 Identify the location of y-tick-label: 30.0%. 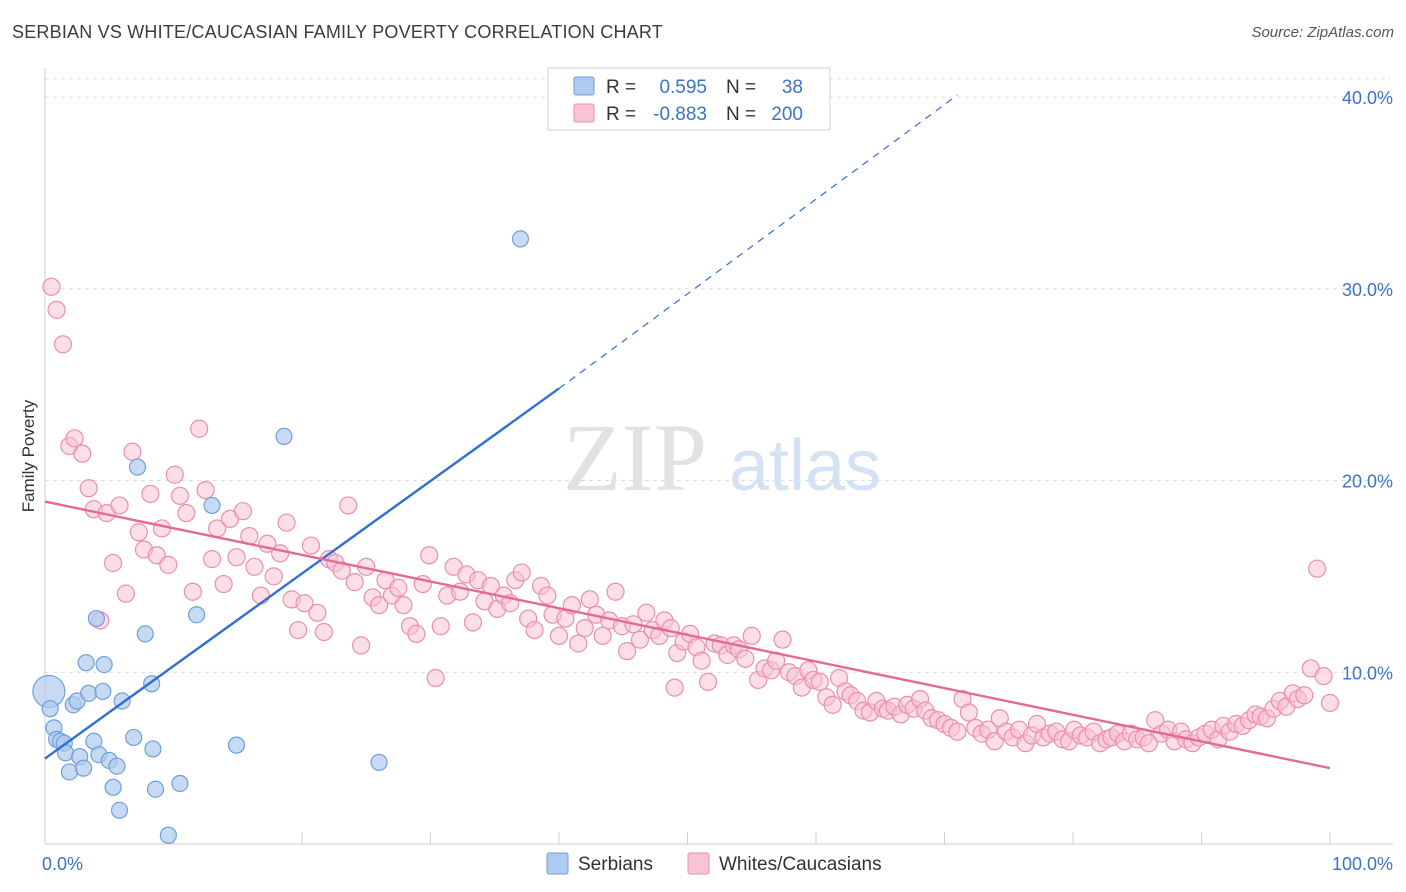
(1367, 290).